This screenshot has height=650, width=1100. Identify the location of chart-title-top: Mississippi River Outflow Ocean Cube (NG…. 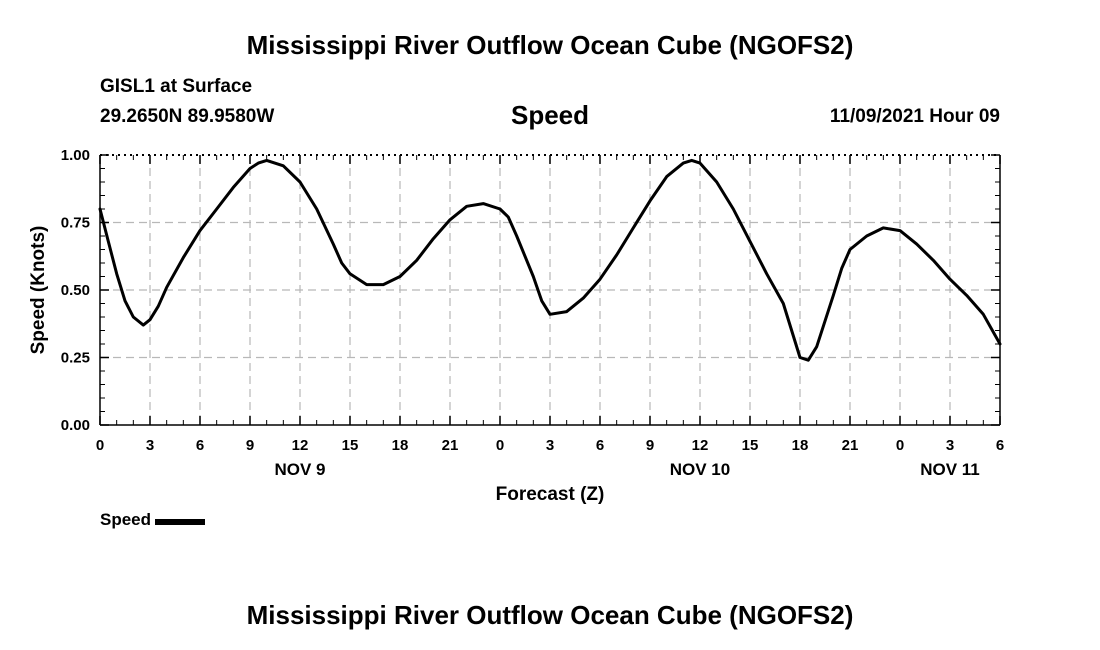
(550, 45).